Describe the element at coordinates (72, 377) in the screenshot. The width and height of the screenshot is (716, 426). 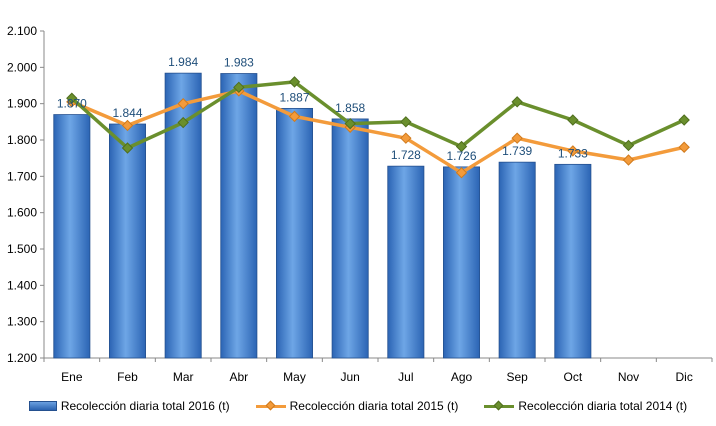
I see `x-tick-label: Ene` at that location.